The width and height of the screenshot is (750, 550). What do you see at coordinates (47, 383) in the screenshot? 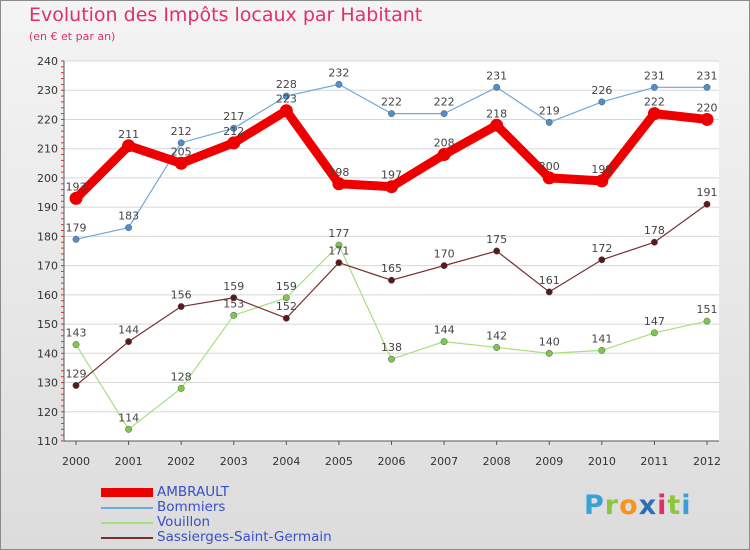
I see `y-tick-label: 130` at bounding box center [47, 383].